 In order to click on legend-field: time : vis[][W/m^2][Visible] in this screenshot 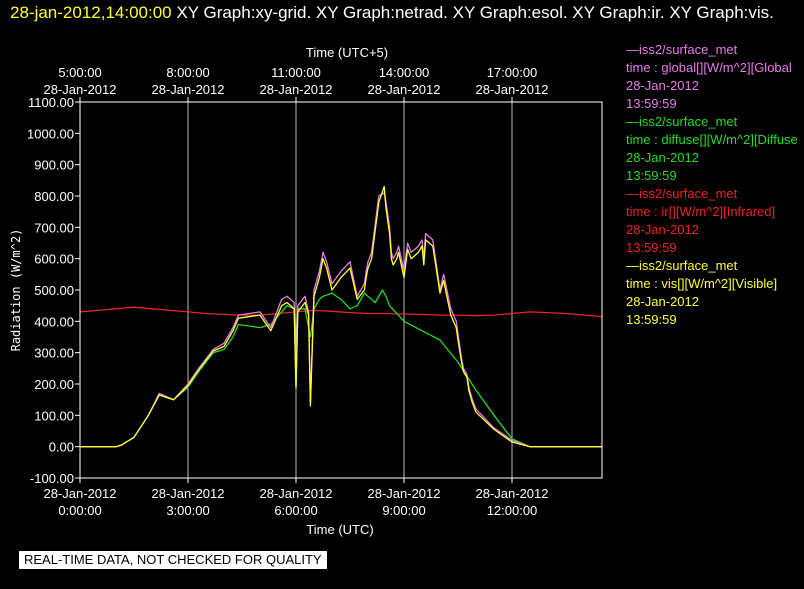, I will do `click(702, 283)`.